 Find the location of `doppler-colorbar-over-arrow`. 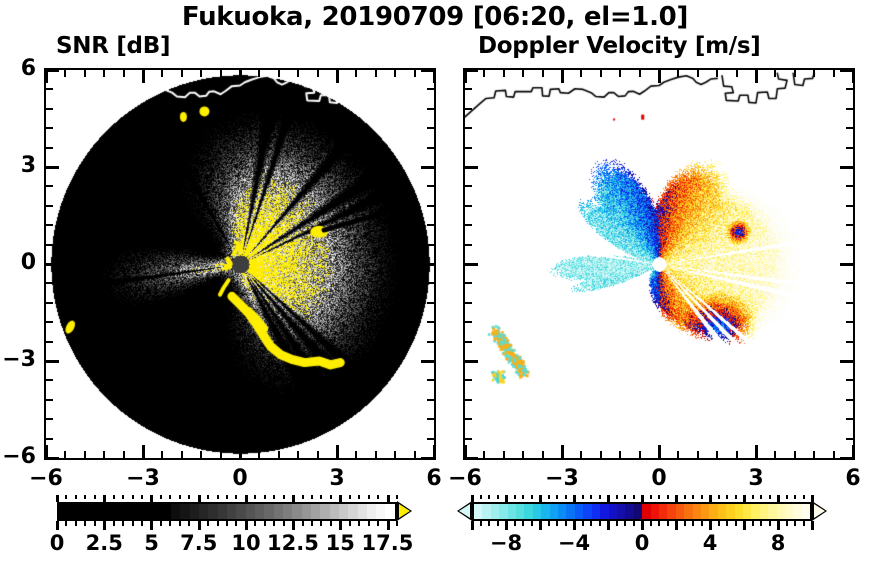

doppler-colorbar-over-arrow is located at coordinates (819, 511).